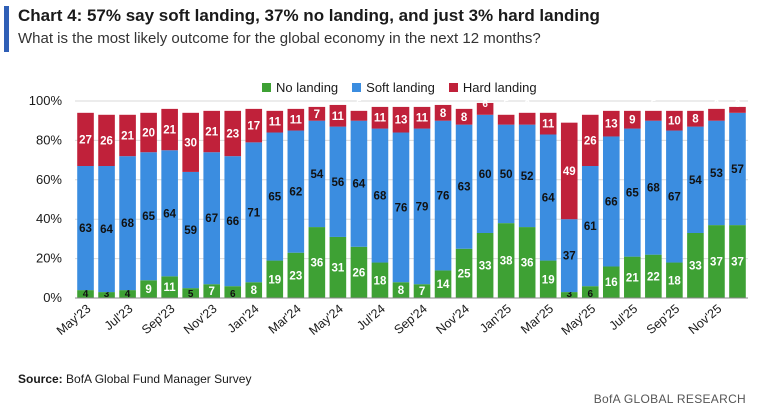 The image size is (760, 411). I want to click on data-label: 65, so click(274, 198).